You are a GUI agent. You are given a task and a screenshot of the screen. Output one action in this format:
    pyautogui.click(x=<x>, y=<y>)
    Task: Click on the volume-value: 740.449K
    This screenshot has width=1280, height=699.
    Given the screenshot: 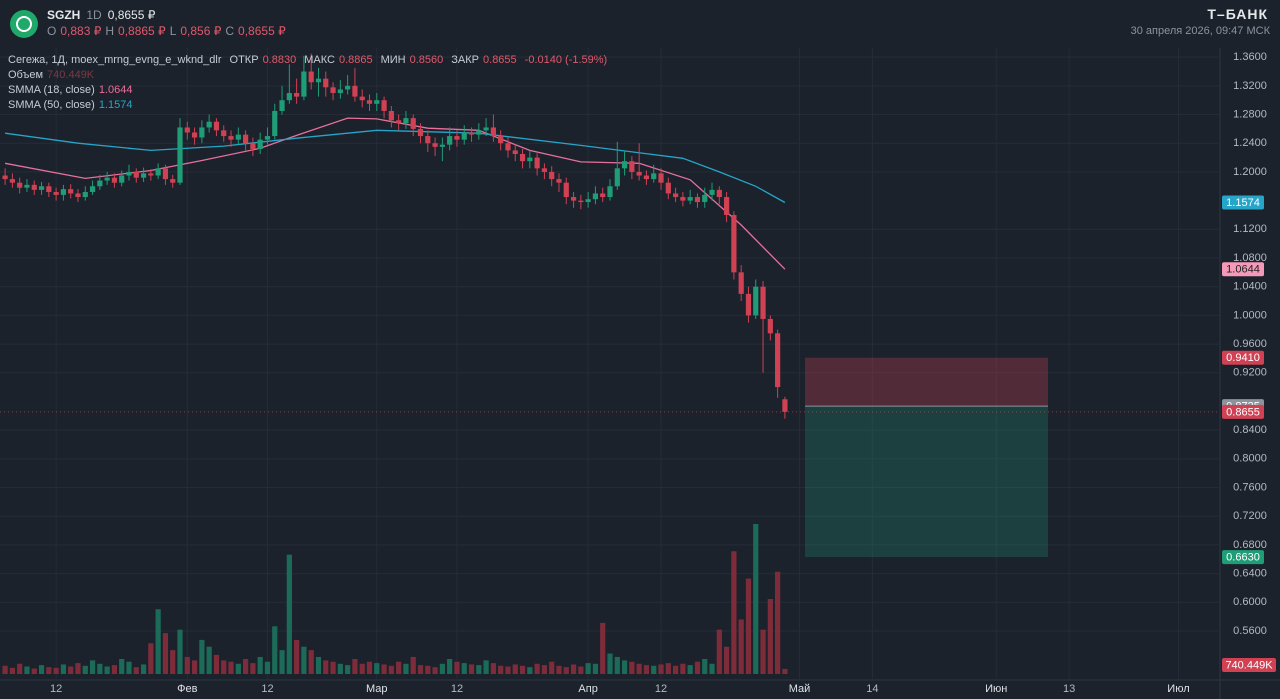 What is the action you would take?
    pyautogui.click(x=71, y=75)
    